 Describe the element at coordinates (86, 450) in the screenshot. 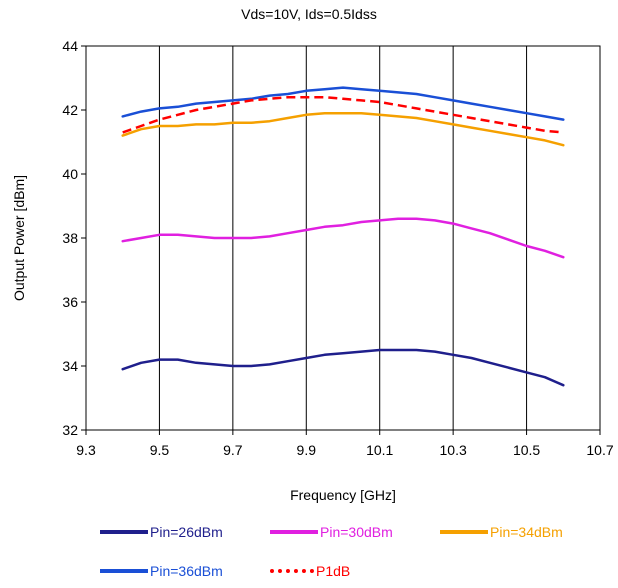

I see `x-tick-label: 9.3` at that location.